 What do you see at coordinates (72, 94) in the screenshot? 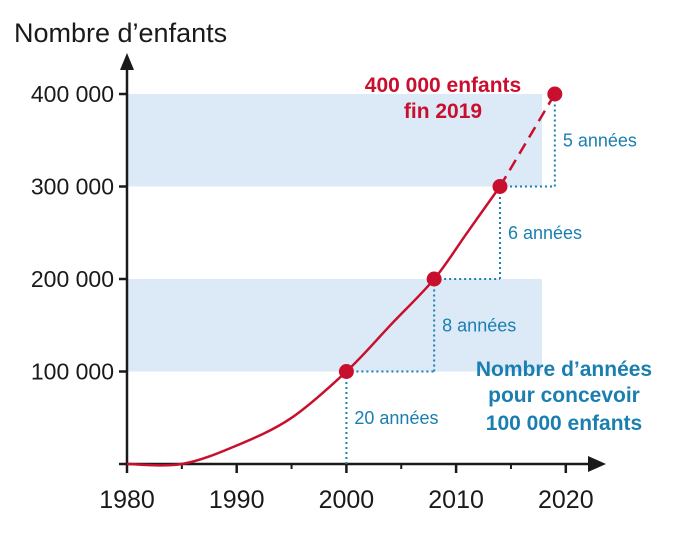
I see `y-tick-label-3: 400 000` at bounding box center [72, 94].